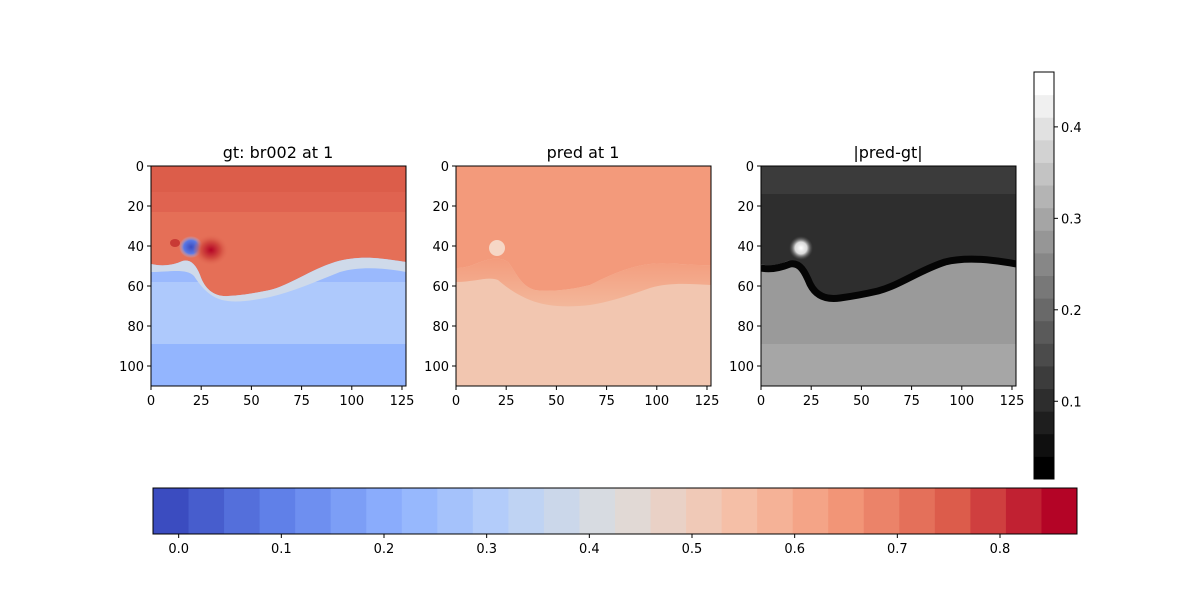 The width and height of the screenshot is (1200, 600). Describe the element at coordinates (135, 207) in the screenshot. I see `gt-ytick-label: 20` at that location.